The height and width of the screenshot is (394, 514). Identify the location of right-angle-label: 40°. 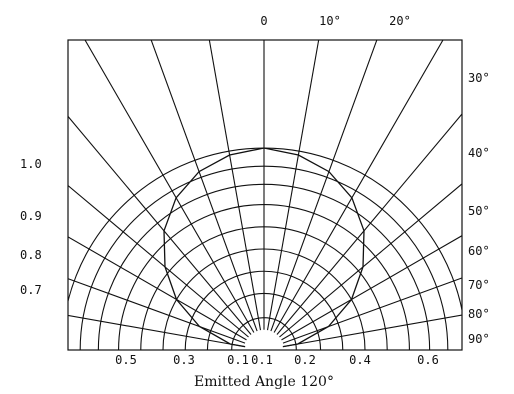
(479, 153).